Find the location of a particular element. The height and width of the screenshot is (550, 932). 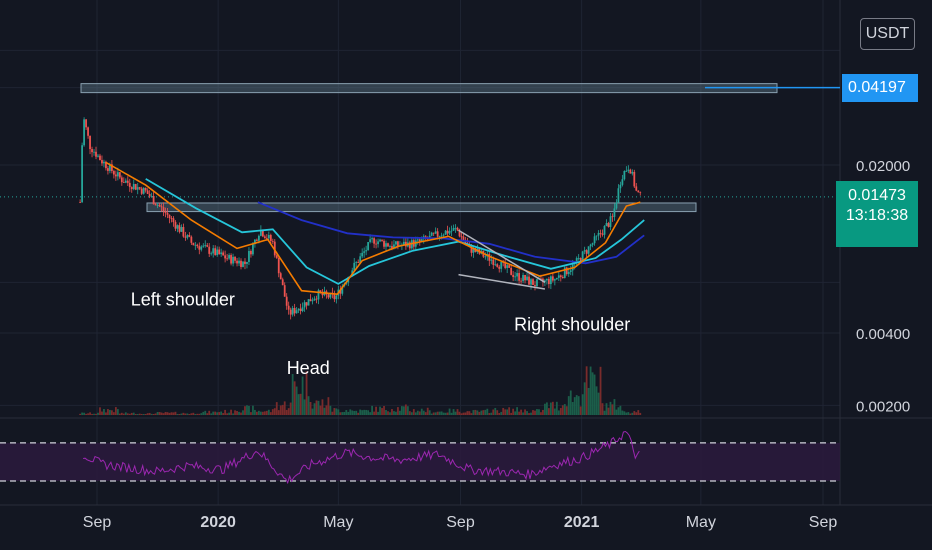

pattern-label: Left shoulder is located at coordinates (183, 300).